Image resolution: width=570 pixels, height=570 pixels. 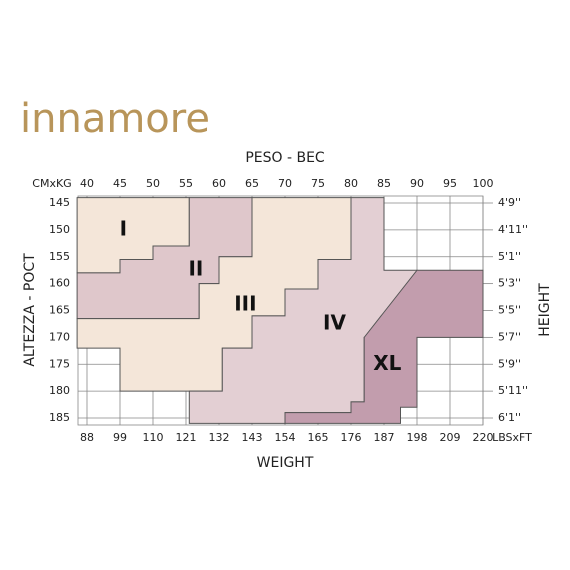 What do you see at coordinates (509, 202) in the screenshot?
I see `y2-tick-label: 4'9''` at bounding box center [509, 202].